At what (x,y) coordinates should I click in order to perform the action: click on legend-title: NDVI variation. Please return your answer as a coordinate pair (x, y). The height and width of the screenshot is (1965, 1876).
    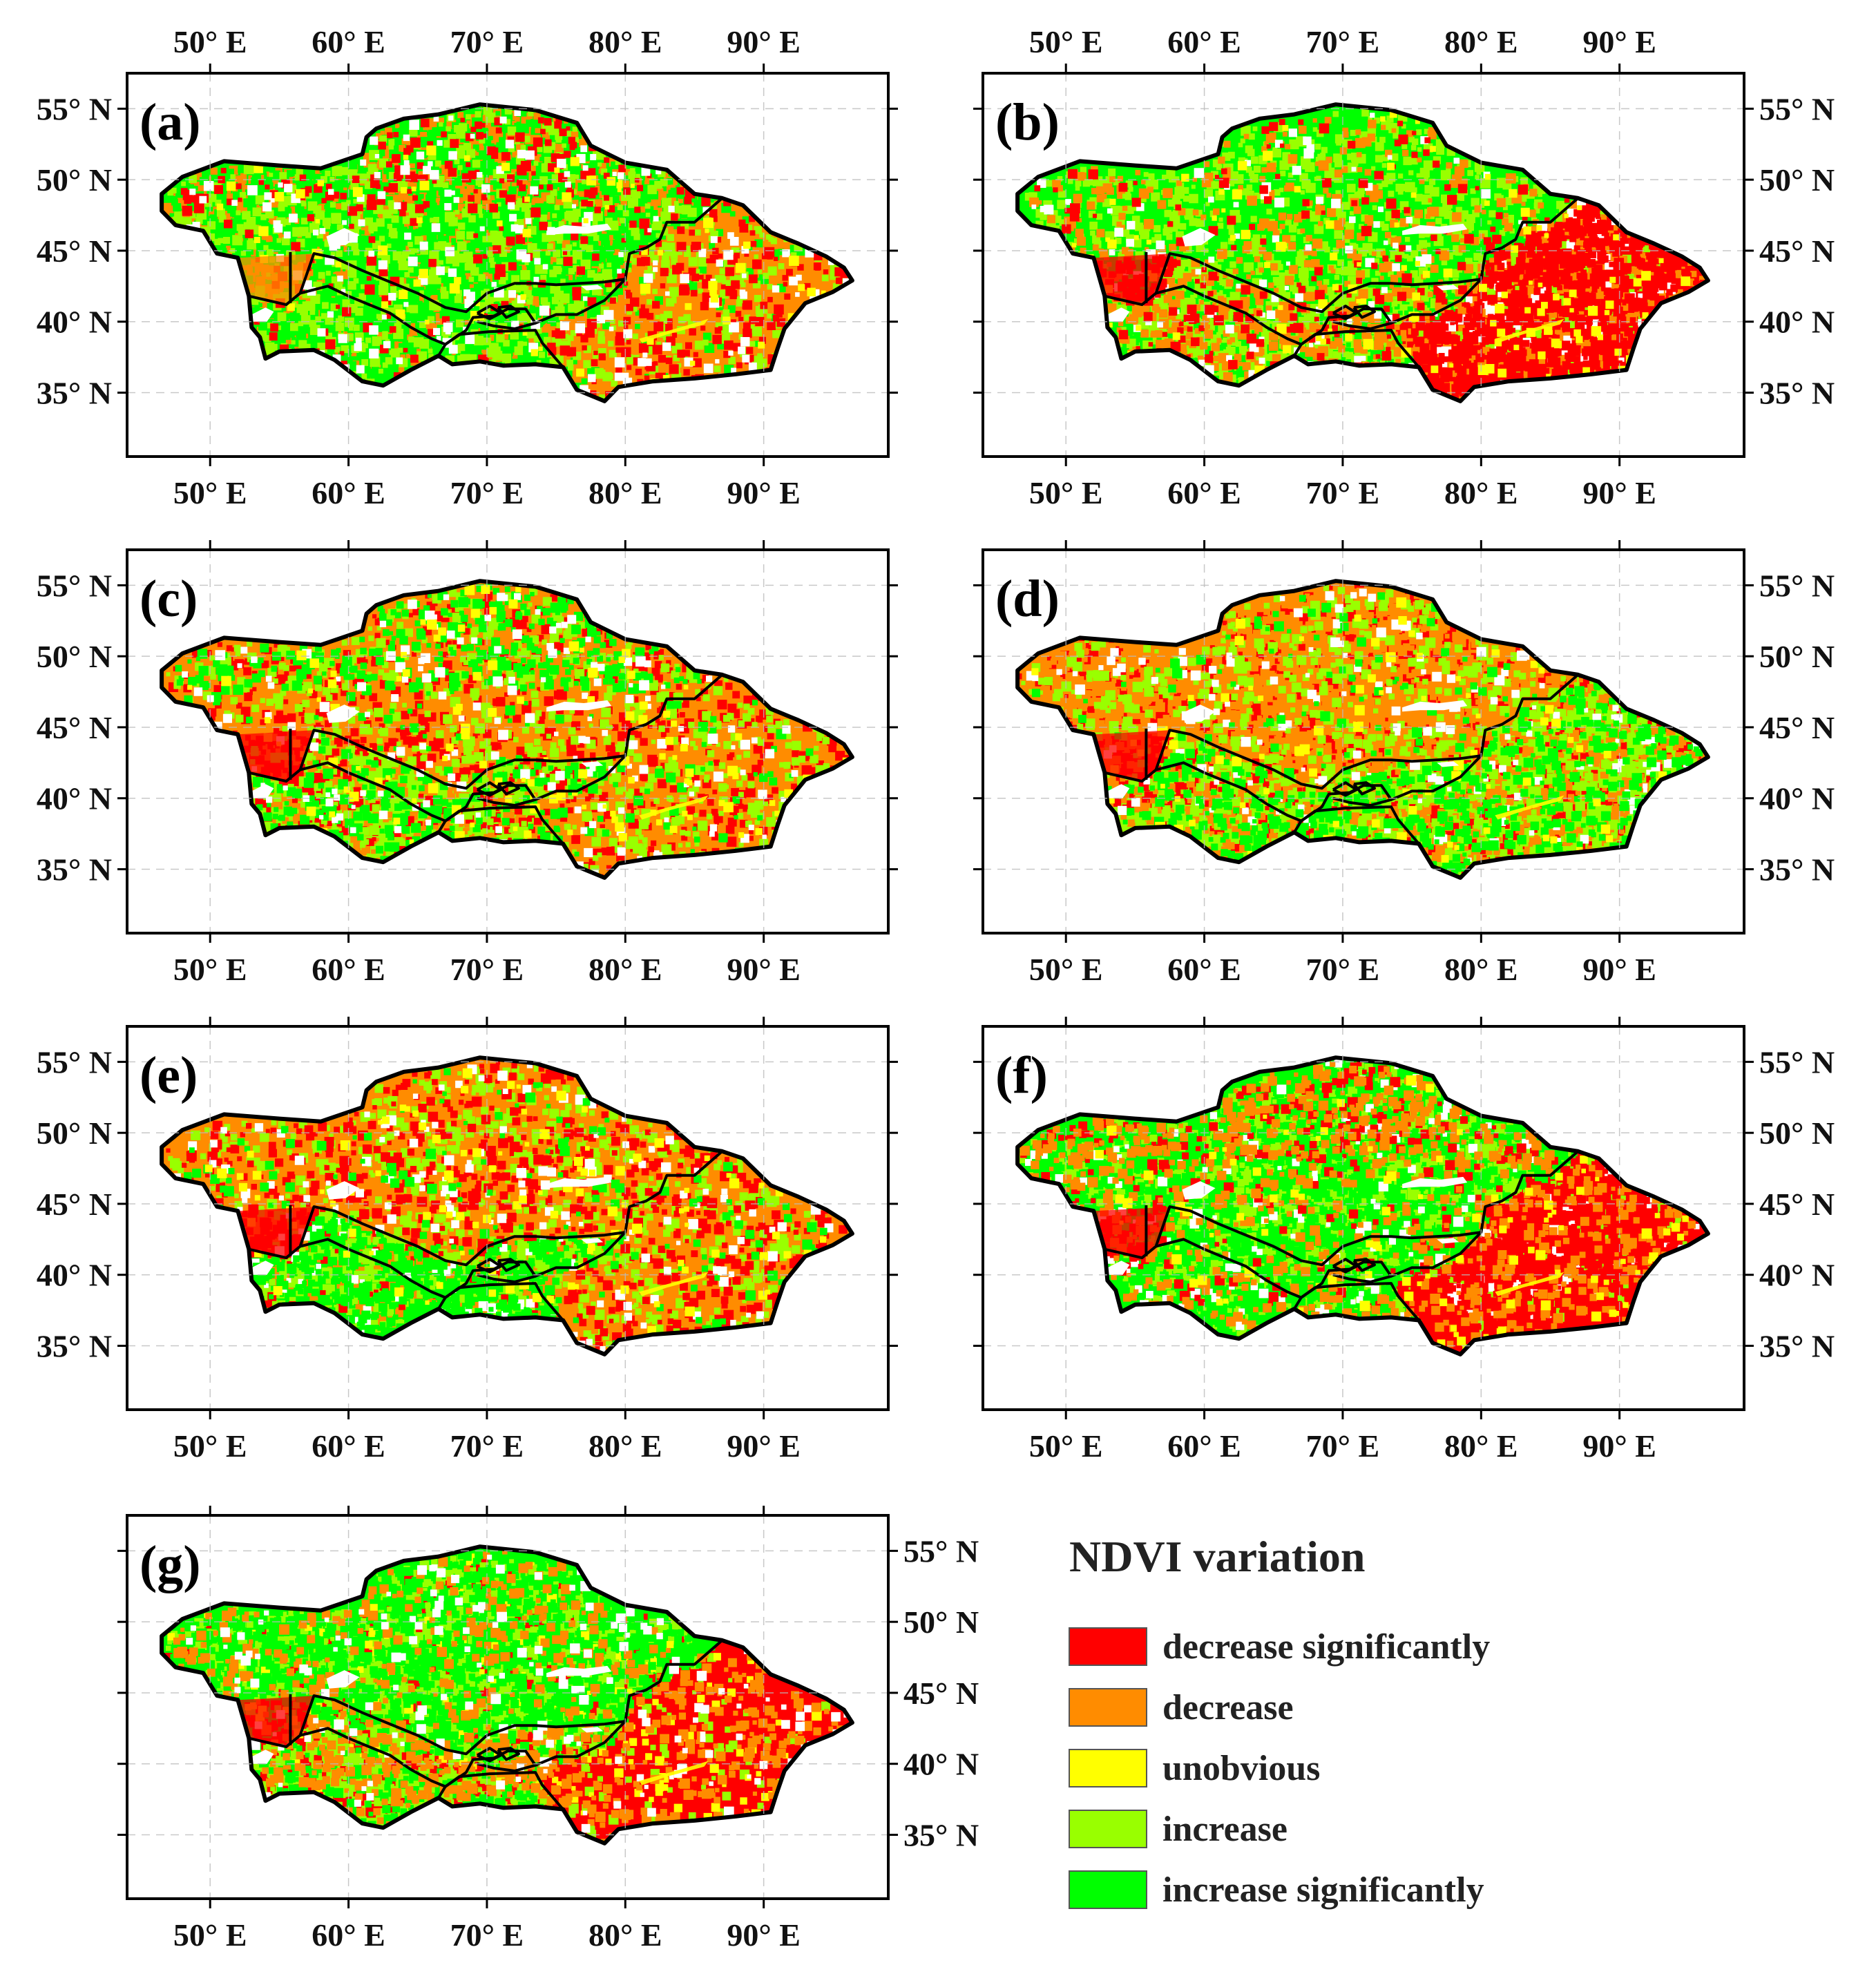
    Looking at the image, I should click on (1217, 1557).